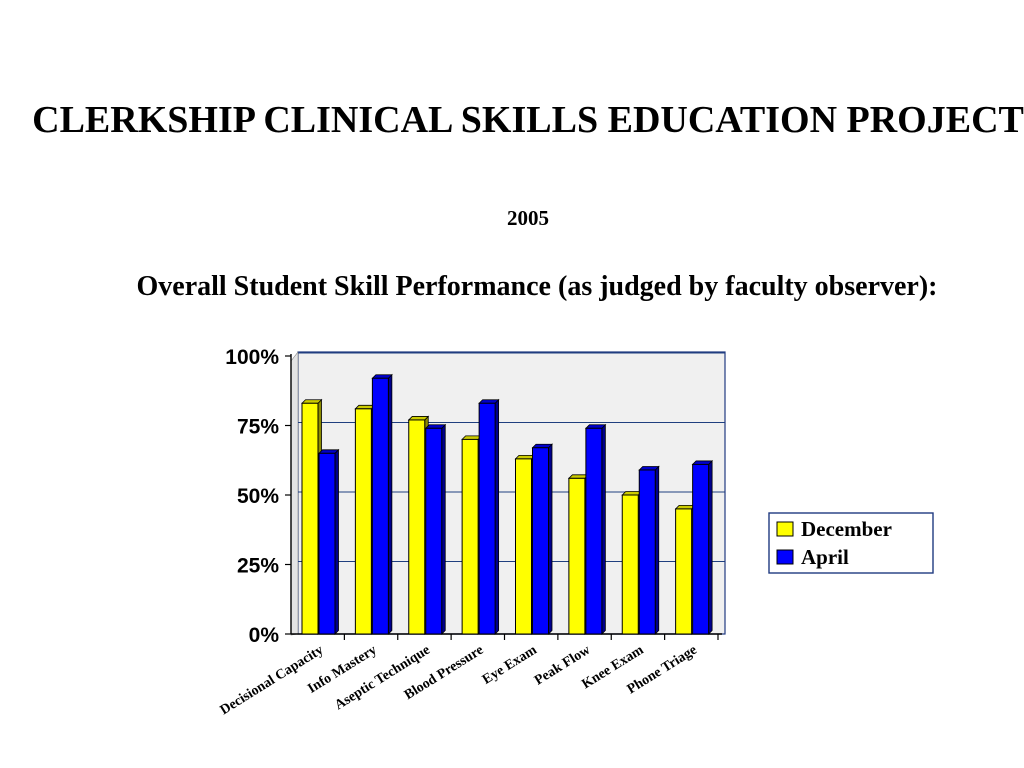 The image size is (1024, 768). What do you see at coordinates (294, 493) in the screenshot?
I see `plot-side-wall` at bounding box center [294, 493].